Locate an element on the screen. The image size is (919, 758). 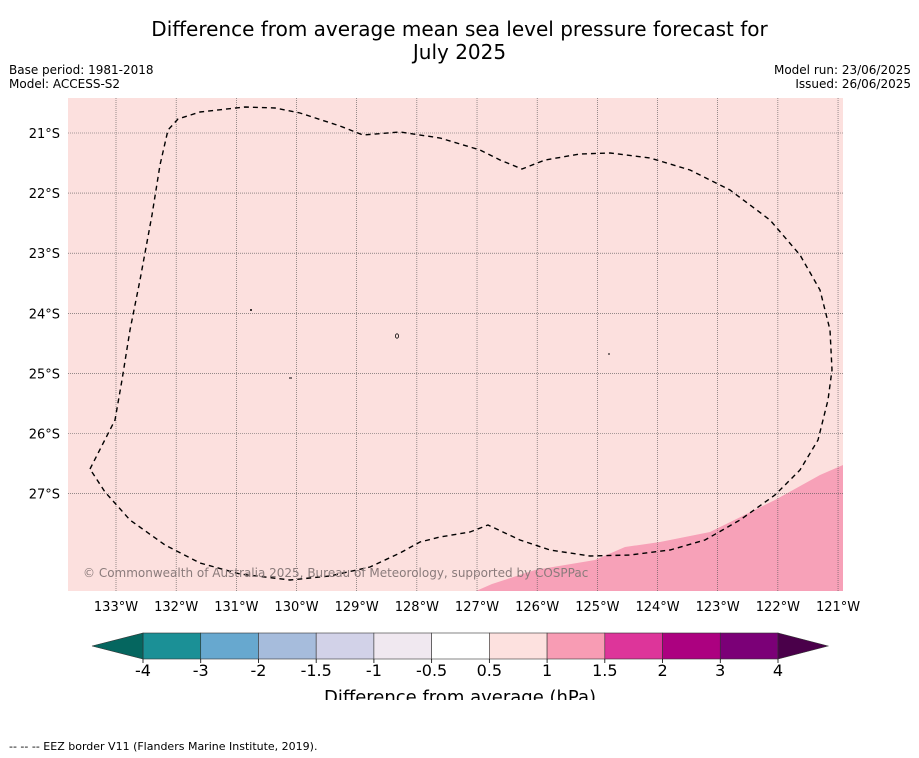
colorbar-over-arrow is located at coordinates (803, 646).